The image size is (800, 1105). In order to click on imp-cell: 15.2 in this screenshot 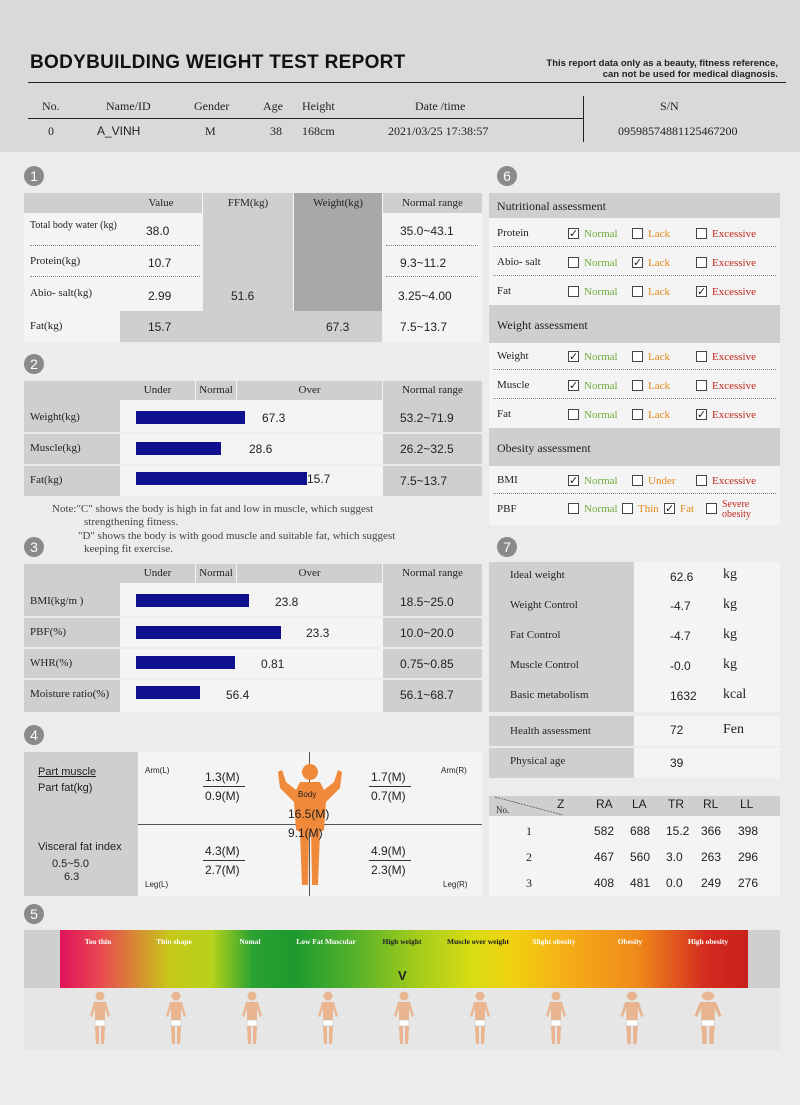, I will do `click(678, 831)`.